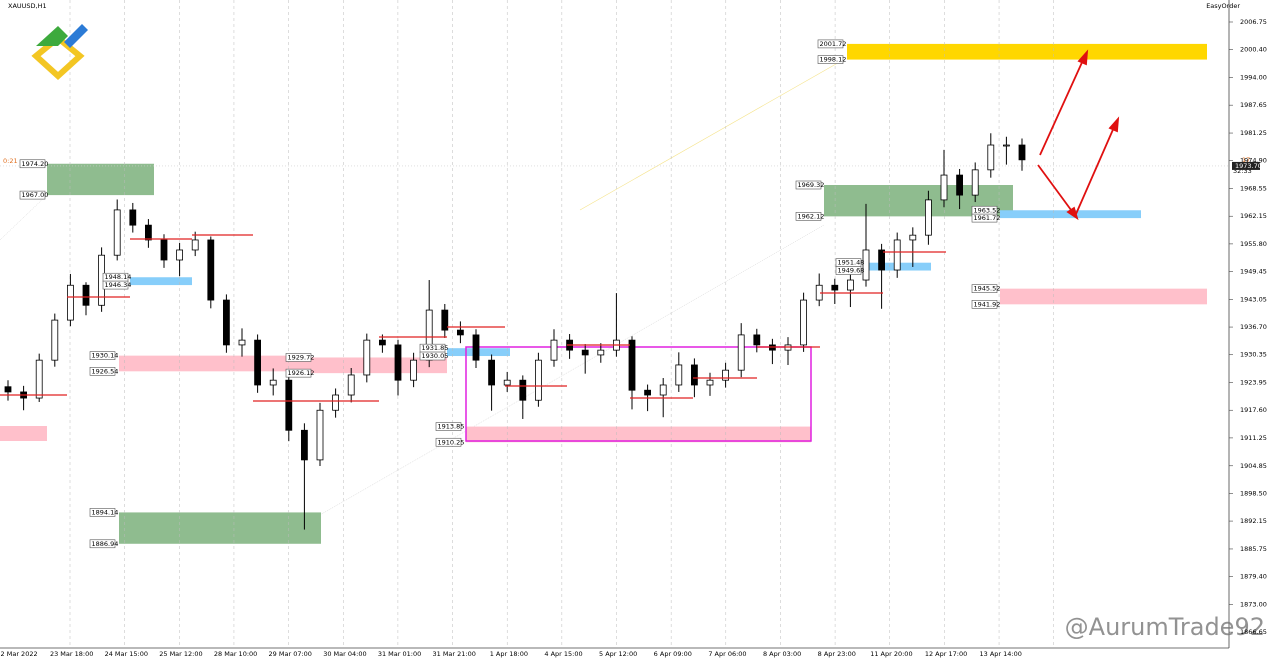  Describe the element at coordinates (1246, 160) in the screenshot. I see `marker: 17` at that location.